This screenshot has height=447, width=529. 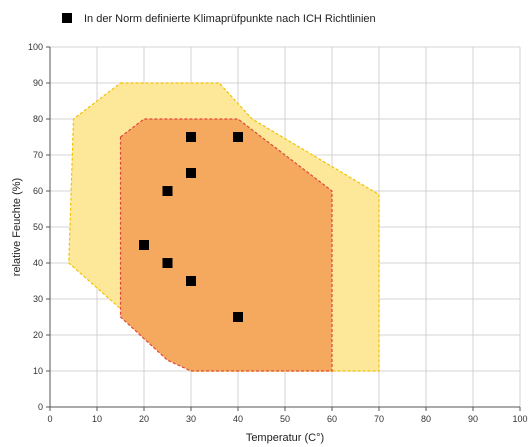 What do you see at coordinates (191, 227) in the screenshot?
I see `data-points` at bounding box center [191, 227].